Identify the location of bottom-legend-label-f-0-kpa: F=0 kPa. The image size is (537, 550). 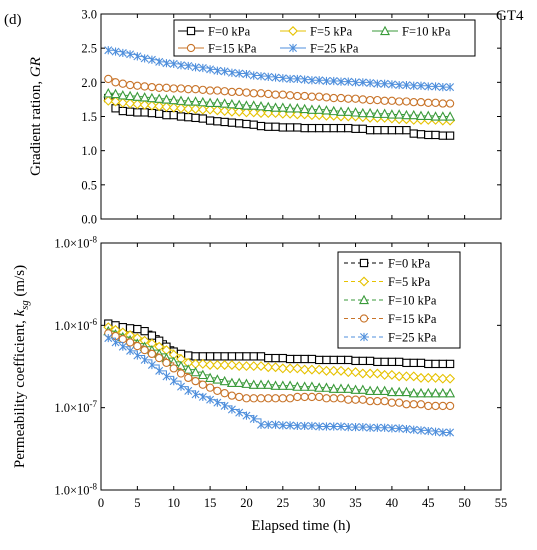
(409, 264).